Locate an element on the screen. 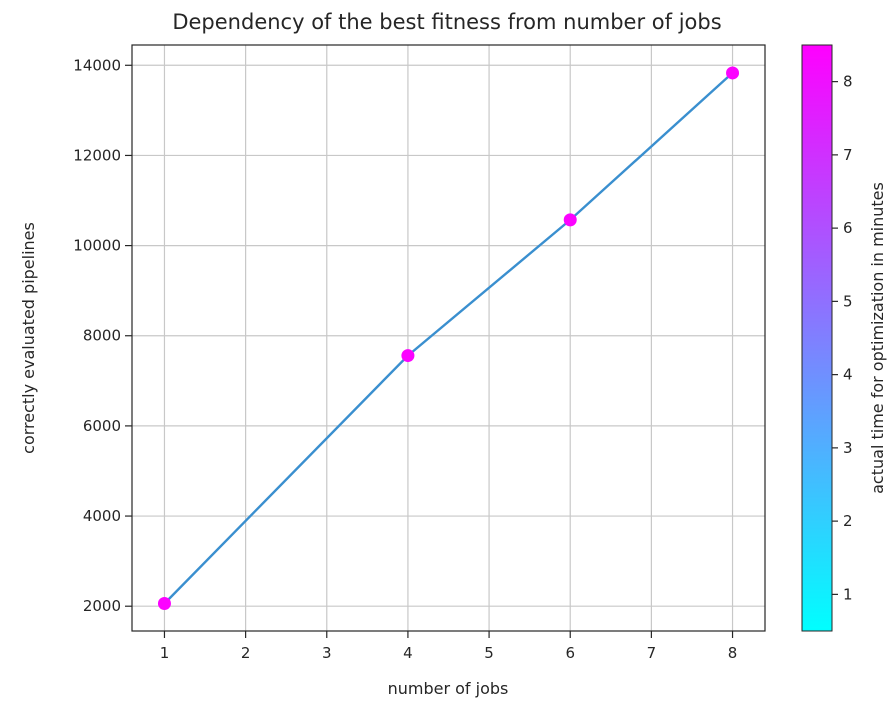  y-axis-label: correctly evaluated pipelines is located at coordinates (28, 338).